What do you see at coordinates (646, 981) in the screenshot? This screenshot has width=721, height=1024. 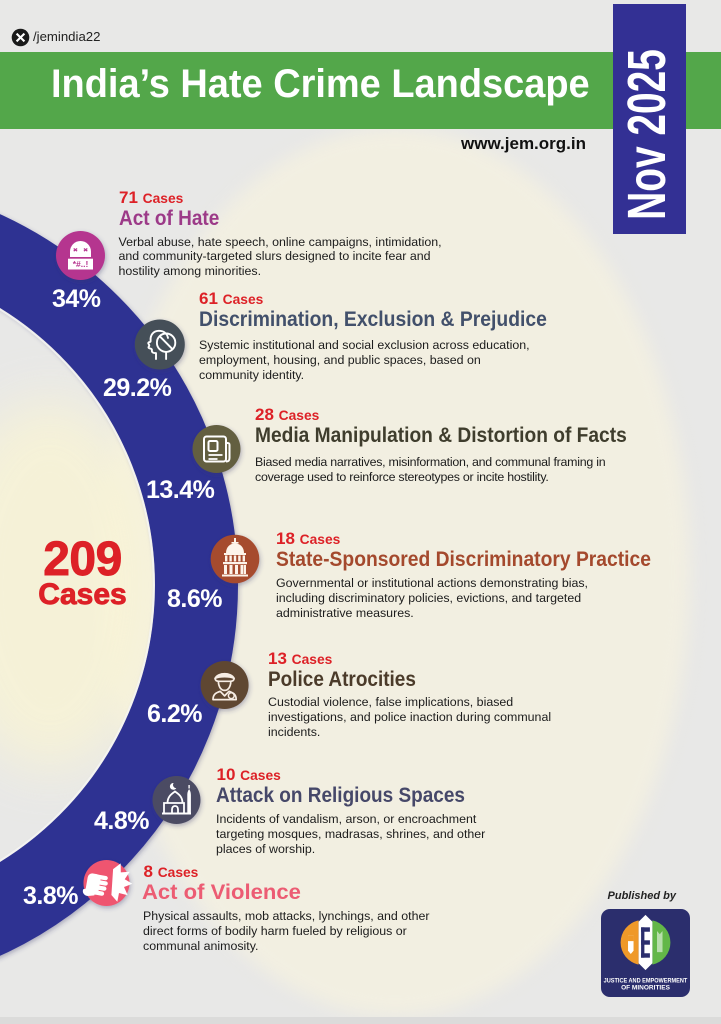 I see `svg-text: JUSTICE AND EMPOWERMENT` at bounding box center [646, 981].